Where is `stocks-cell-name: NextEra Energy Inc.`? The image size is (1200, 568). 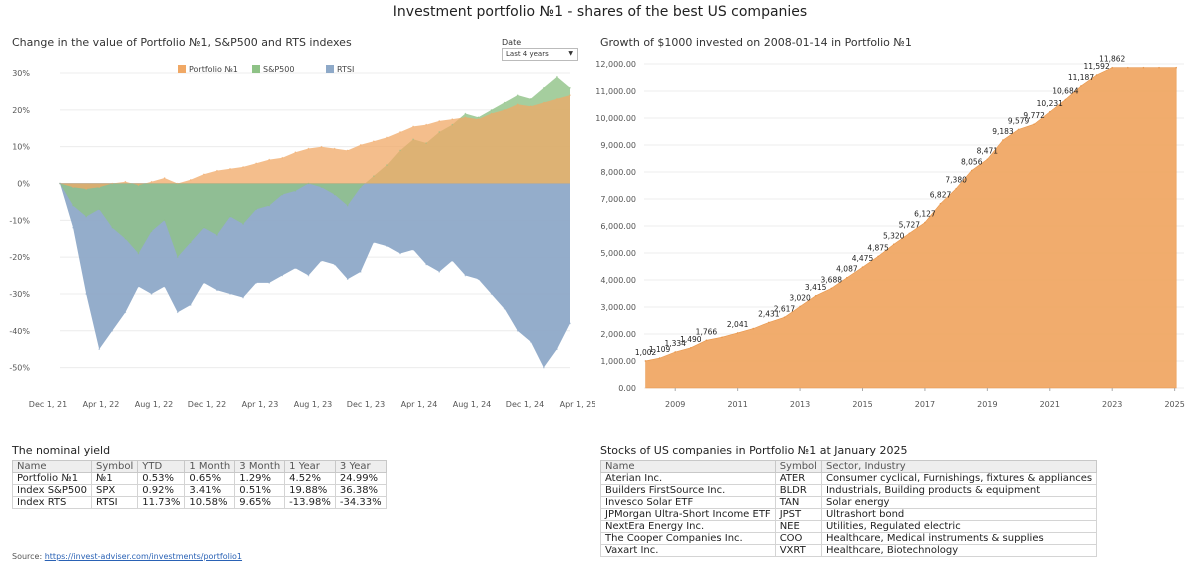 stocks-cell-name: NextEra Energy Inc. is located at coordinates (688, 526).